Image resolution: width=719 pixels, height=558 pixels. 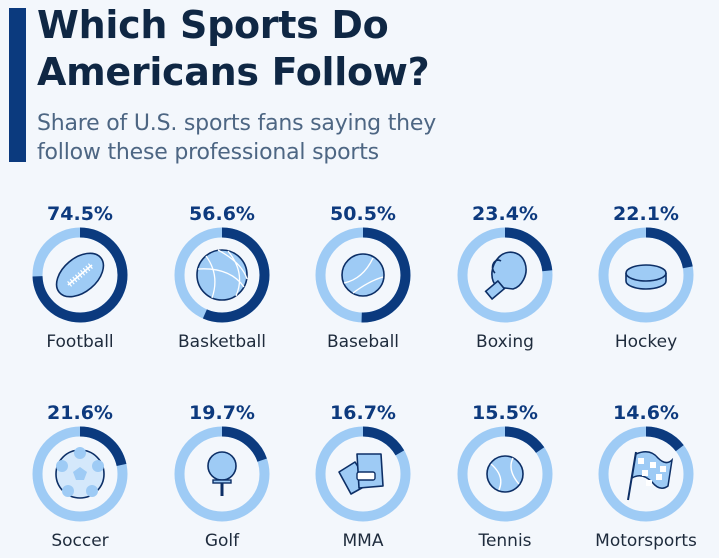 I want to click on category-label: Golf, so click(x=222, y=541).